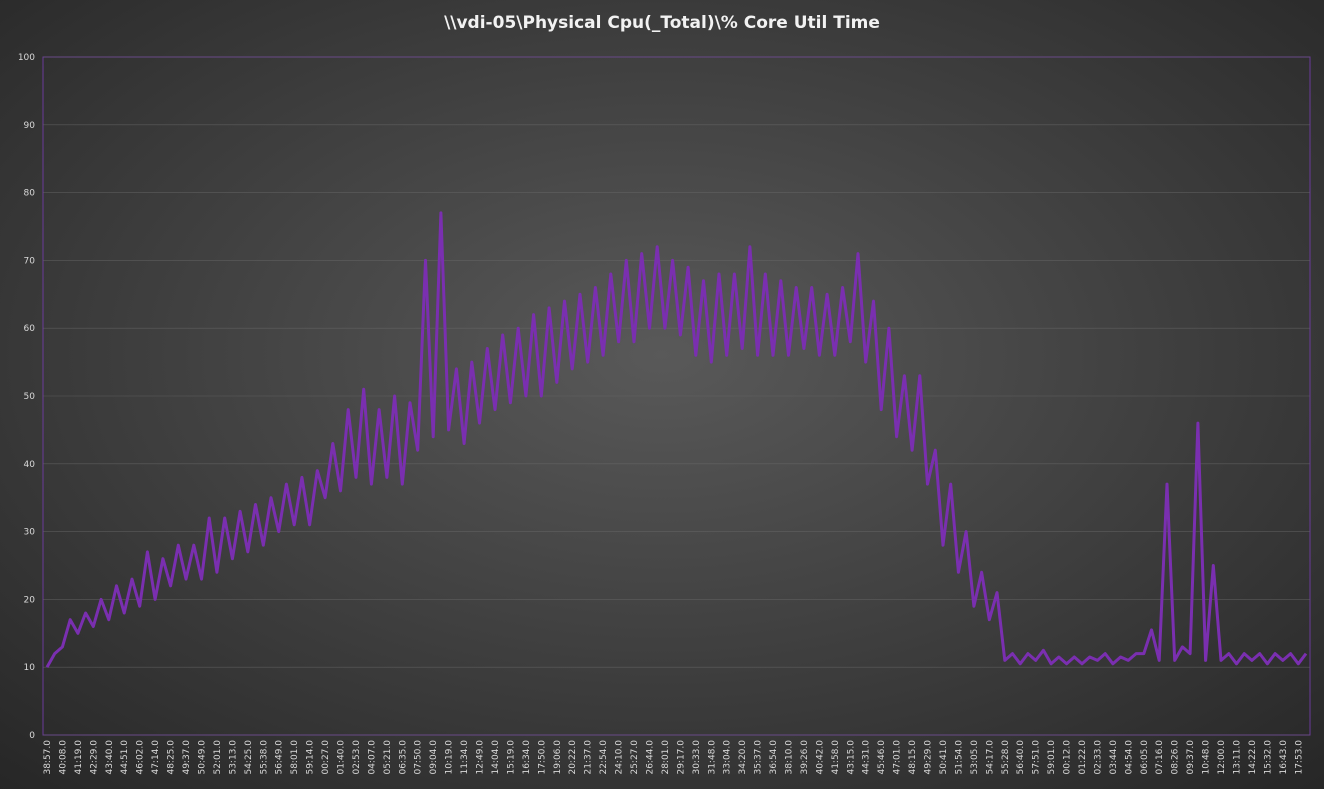 Image resolution: width=1324 pixels, height=789 pixels. I want to click on x-tick-label: 14:04.0, so click(496, 757).